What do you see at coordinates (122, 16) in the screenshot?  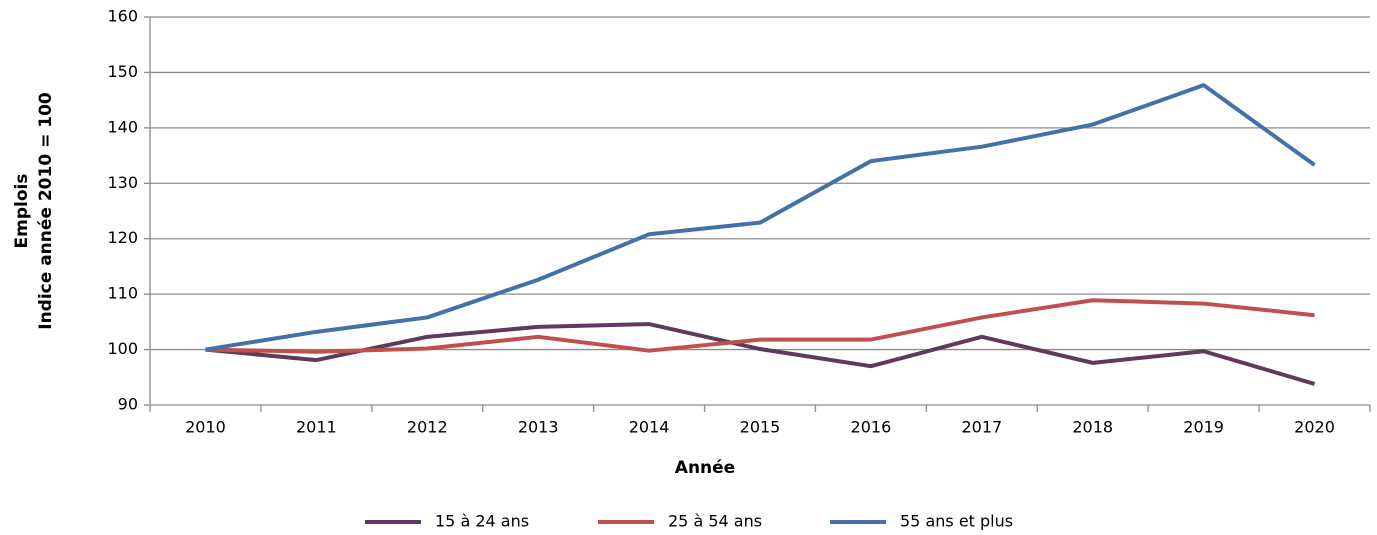 I see `y-tick-label: 160` at bounding box center [122, 16].